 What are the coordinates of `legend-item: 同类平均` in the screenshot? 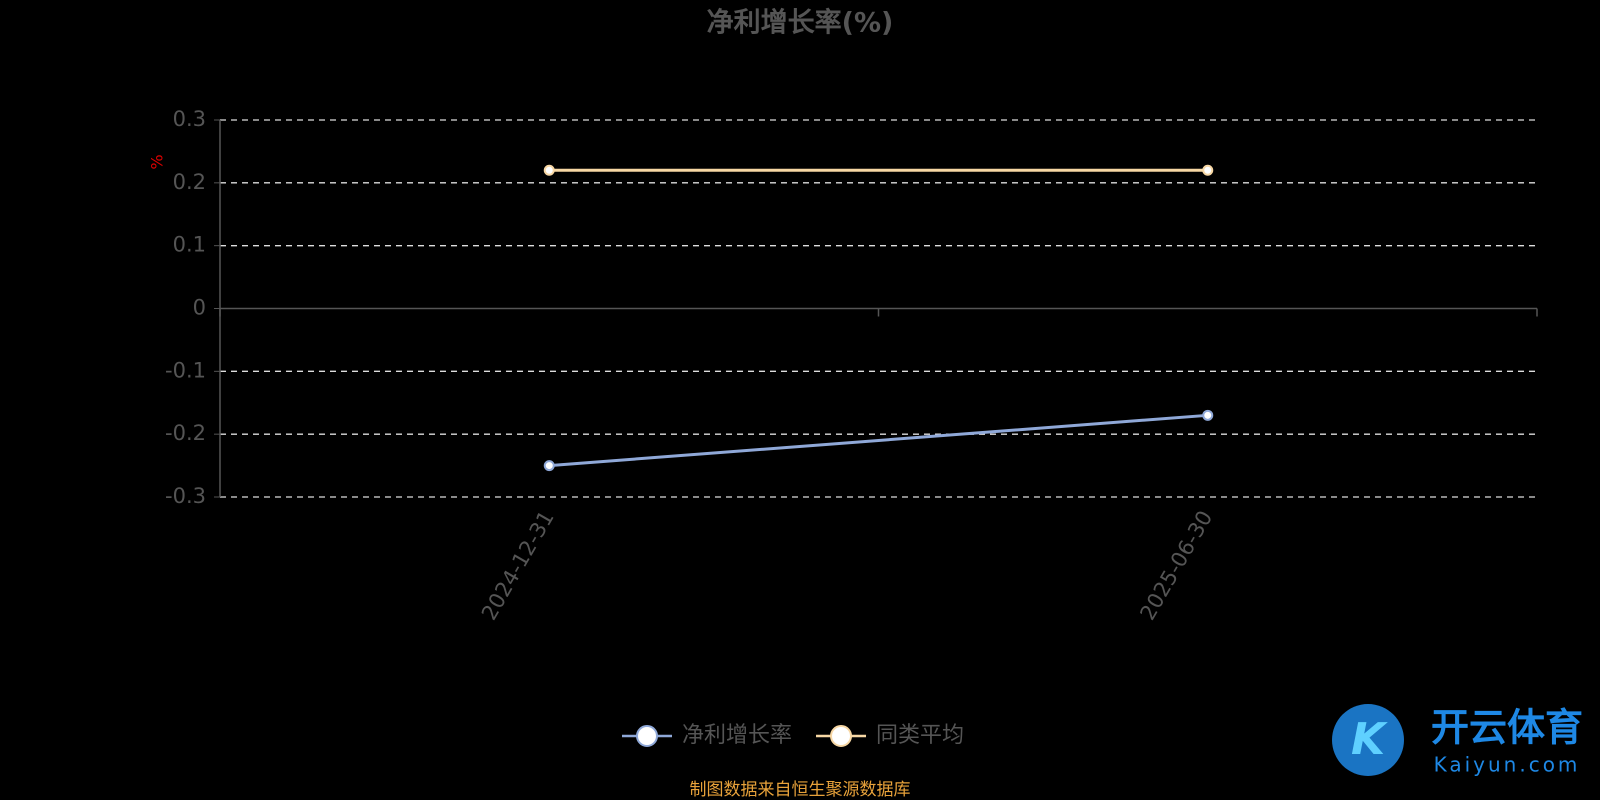 It's located at (890, 735).